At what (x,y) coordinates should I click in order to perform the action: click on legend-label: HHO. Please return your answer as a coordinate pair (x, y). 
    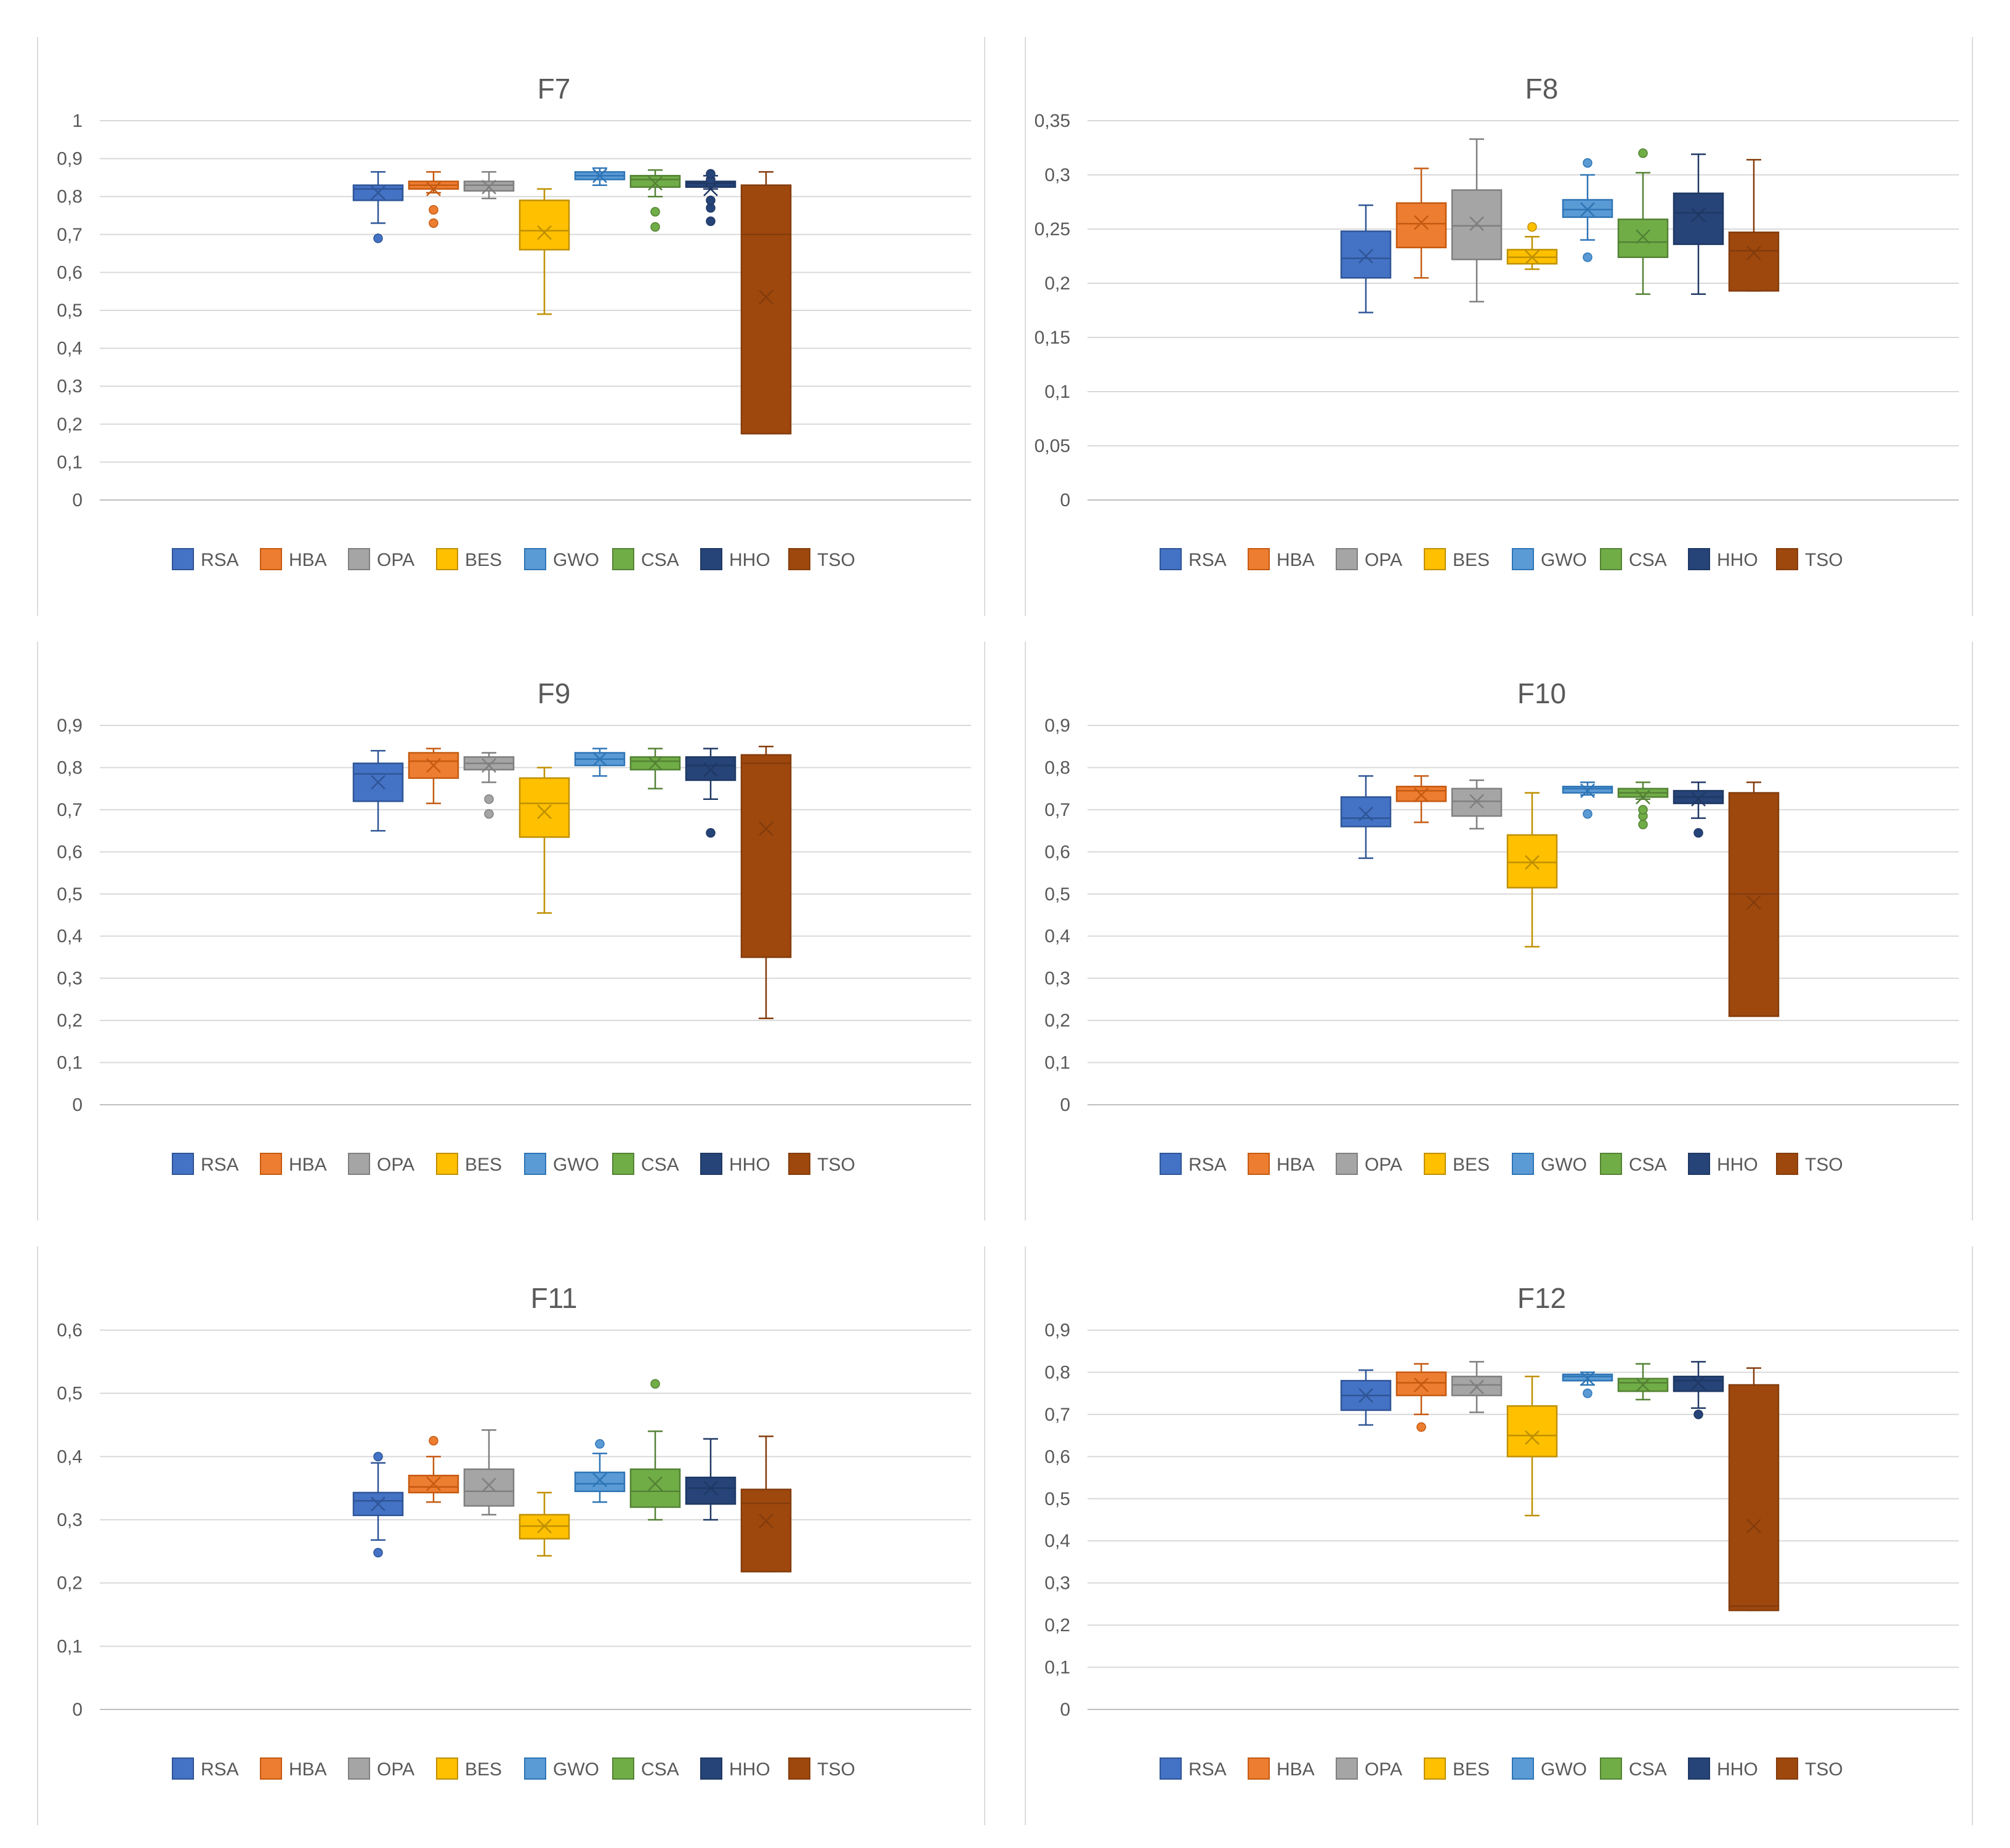
    Looking at the image, I should click on (749, 1165).